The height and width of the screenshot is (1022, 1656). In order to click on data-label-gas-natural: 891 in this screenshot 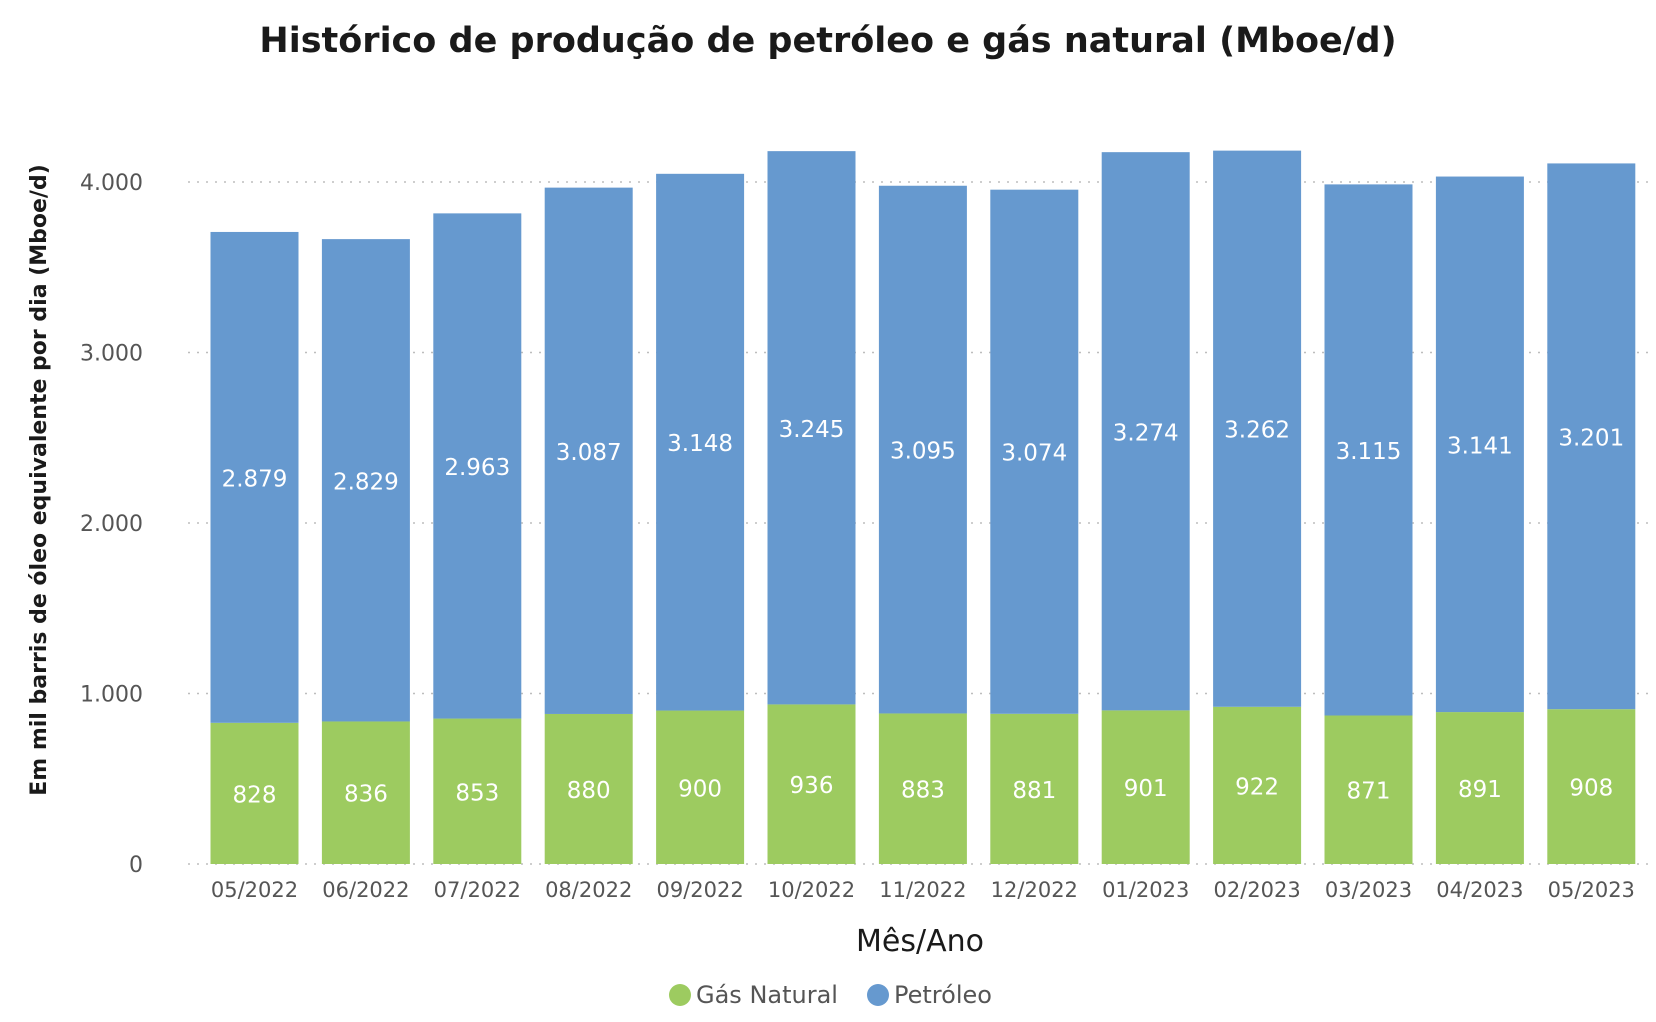, I will do `click(1480, 790)`.